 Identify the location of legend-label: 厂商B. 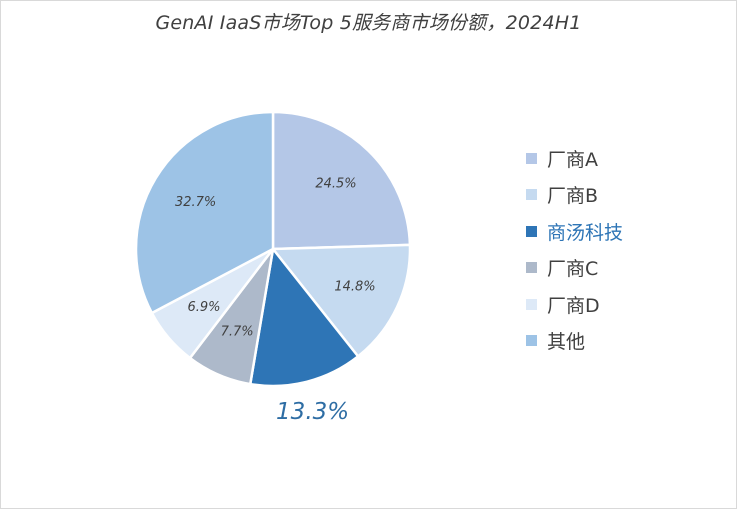
(573, 196).